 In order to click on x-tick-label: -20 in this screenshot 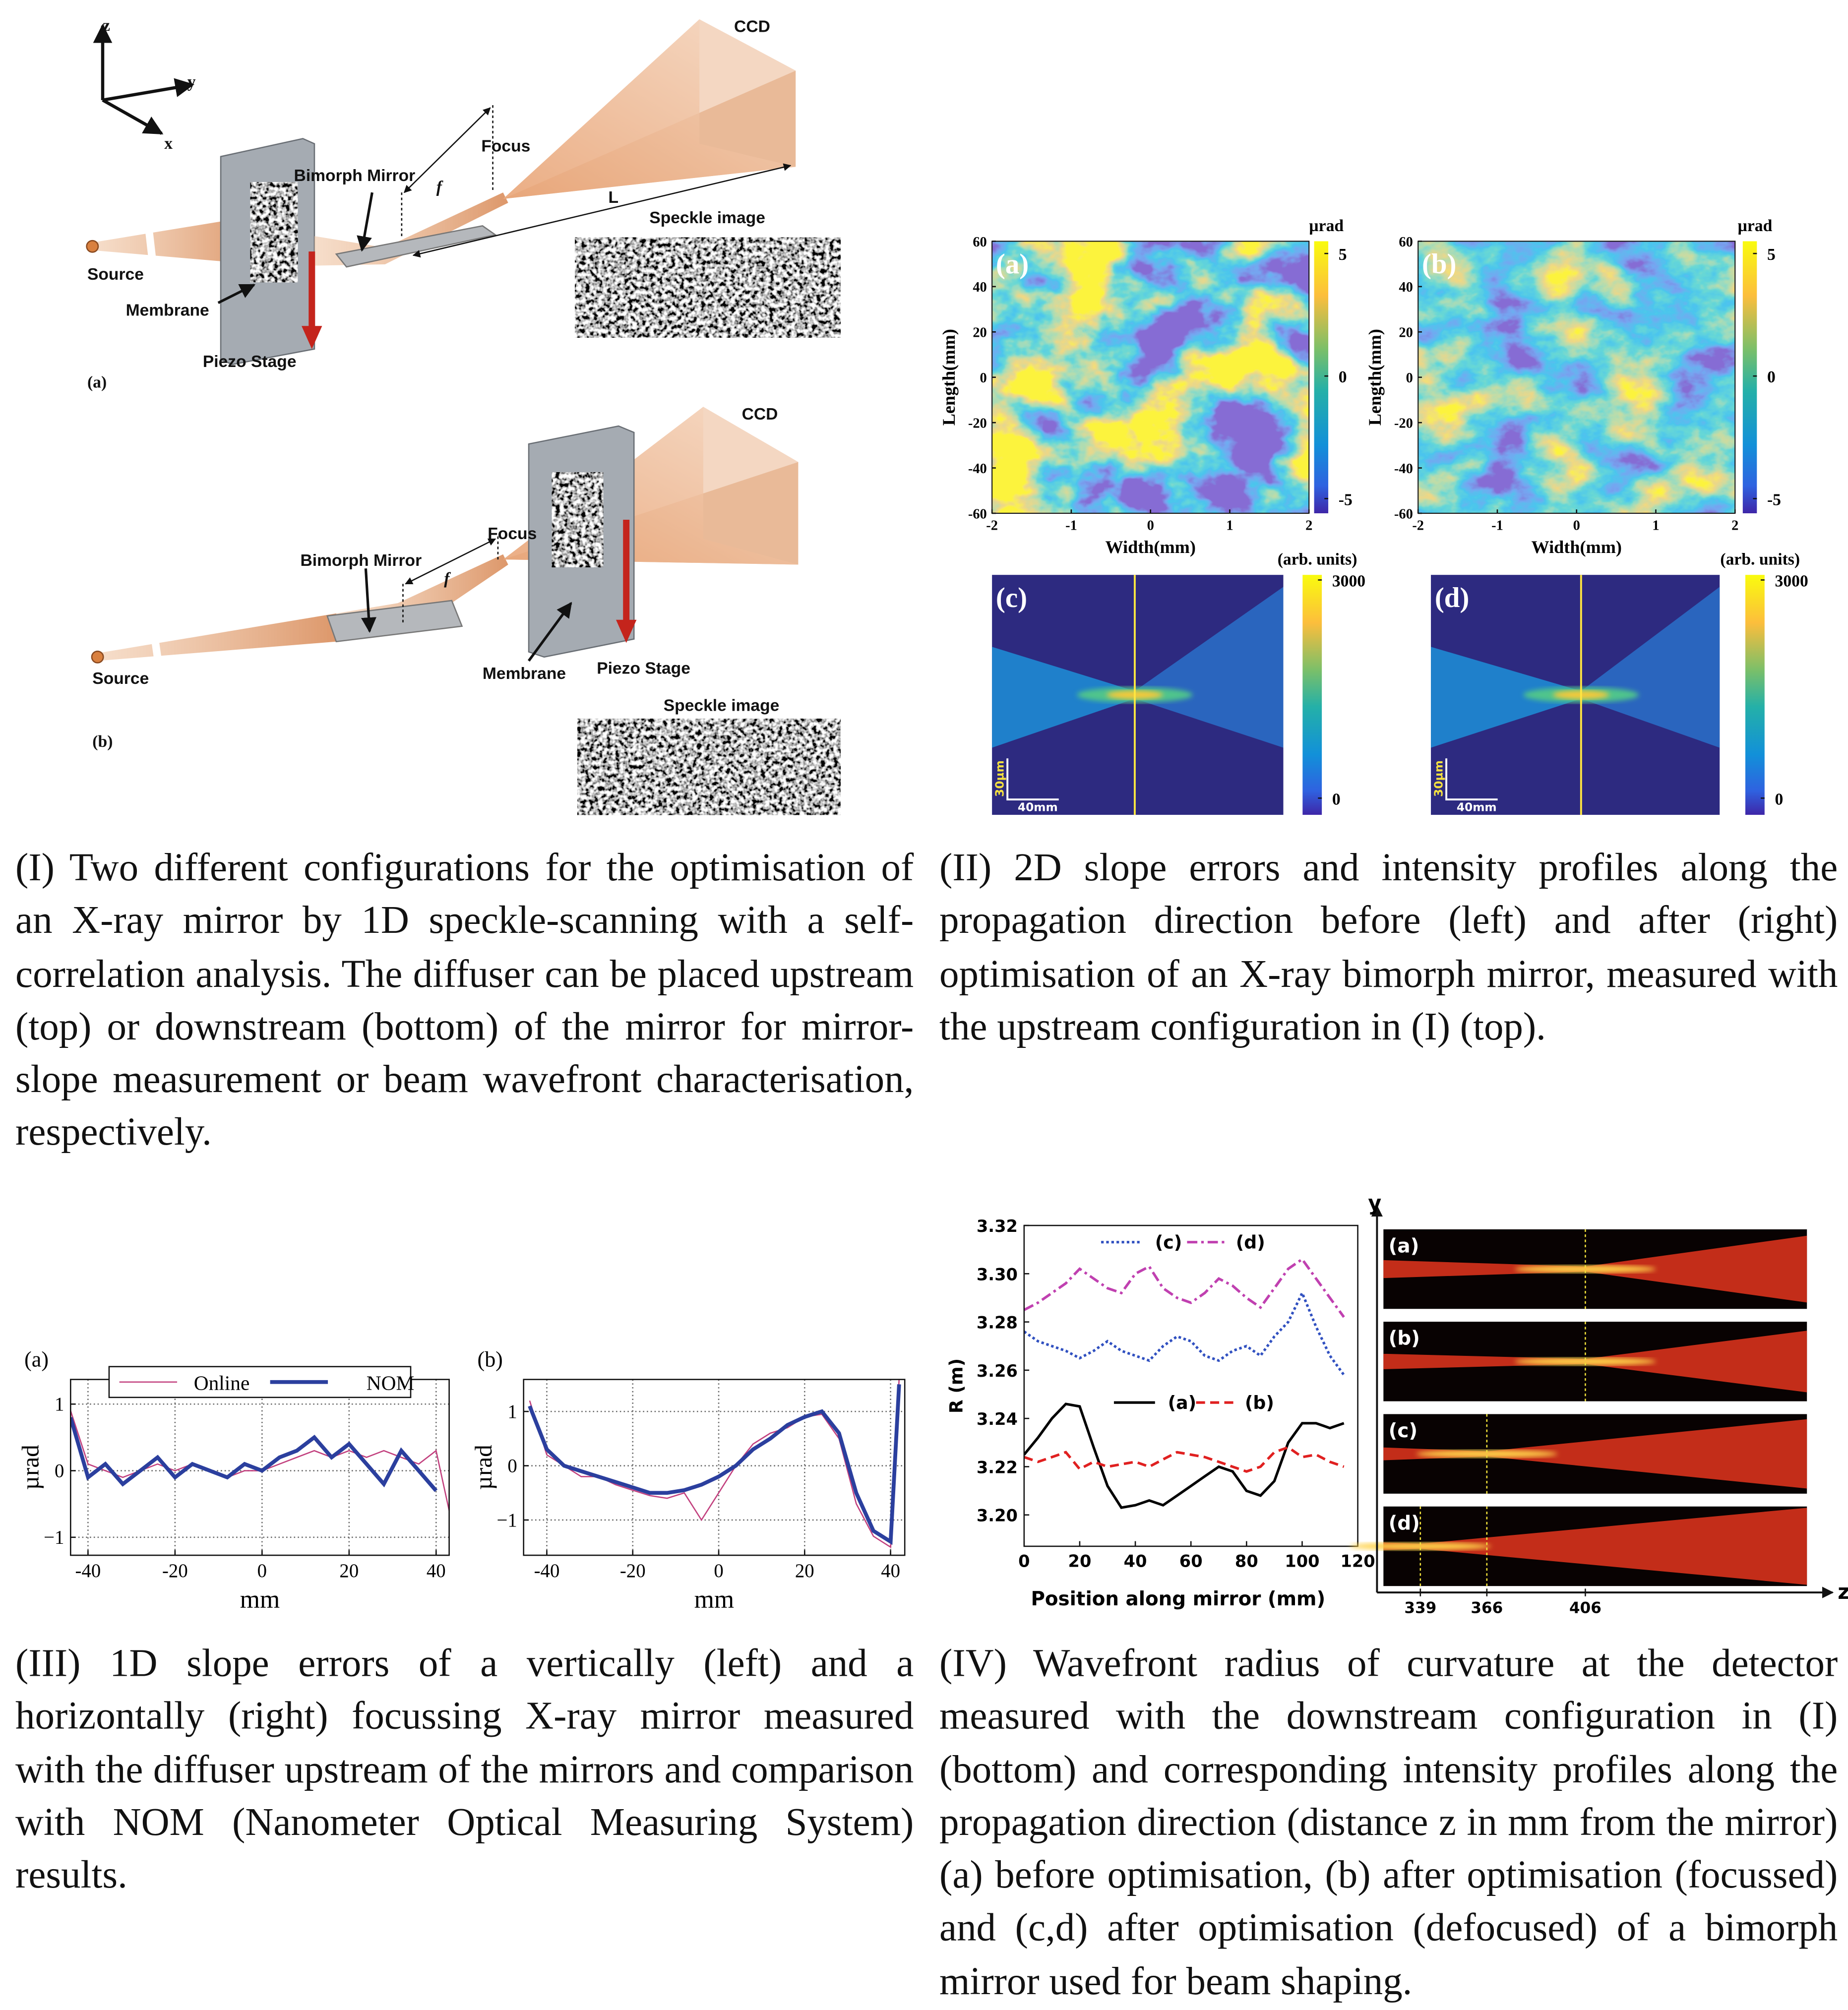, I will do `click(175, 1571)`.